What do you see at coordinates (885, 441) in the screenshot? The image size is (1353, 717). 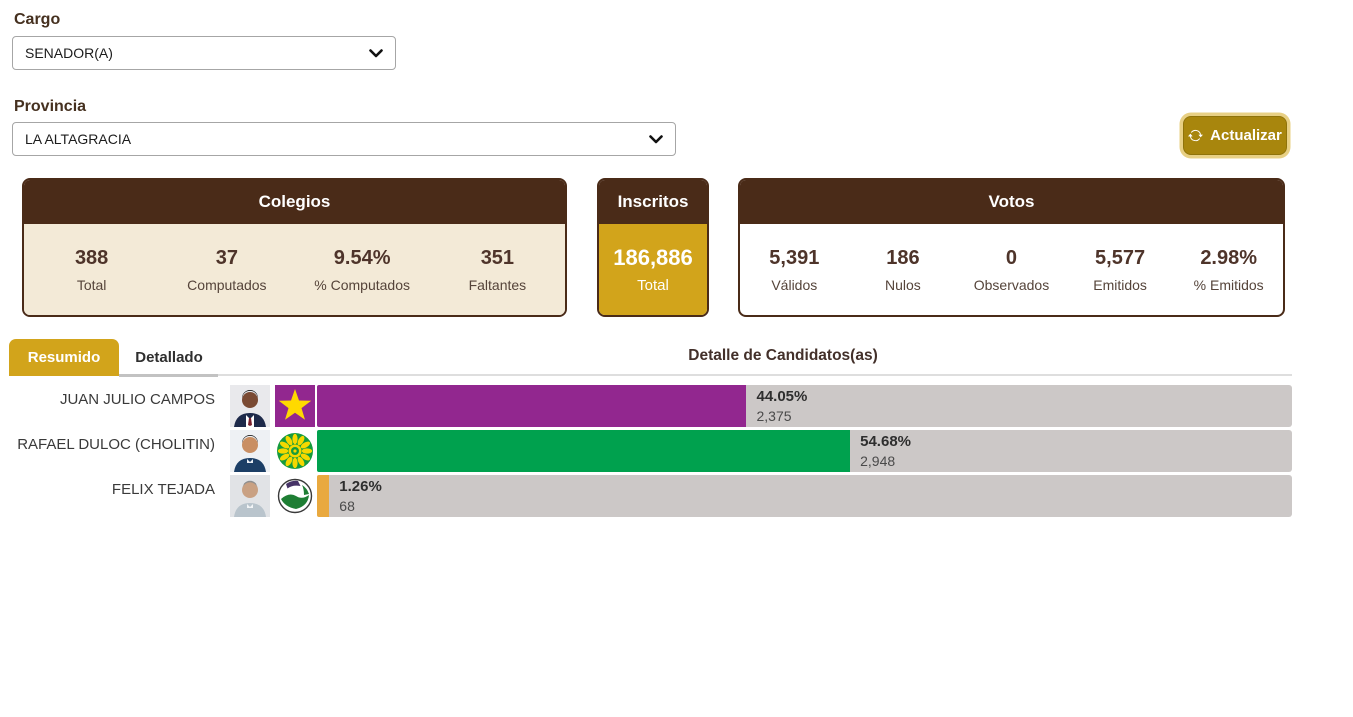 I see `bar-percent-label: 54.68%` at bounding box center [885, 441].